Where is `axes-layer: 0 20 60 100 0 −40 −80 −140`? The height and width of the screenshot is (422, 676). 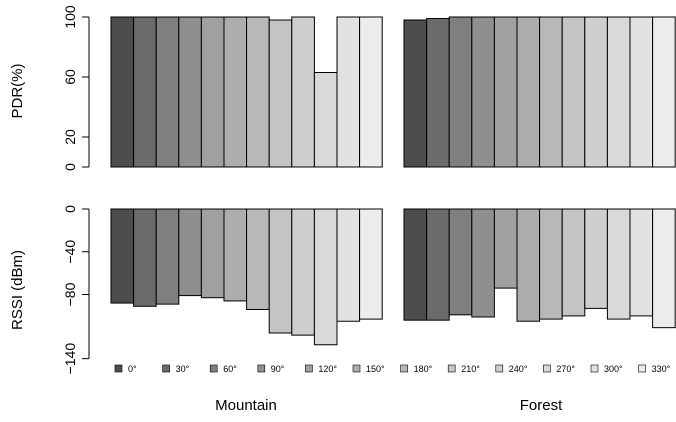
axes-layer: 0 20 60 100 0 −40 −80 −140 is located at coordinates (76, 190).